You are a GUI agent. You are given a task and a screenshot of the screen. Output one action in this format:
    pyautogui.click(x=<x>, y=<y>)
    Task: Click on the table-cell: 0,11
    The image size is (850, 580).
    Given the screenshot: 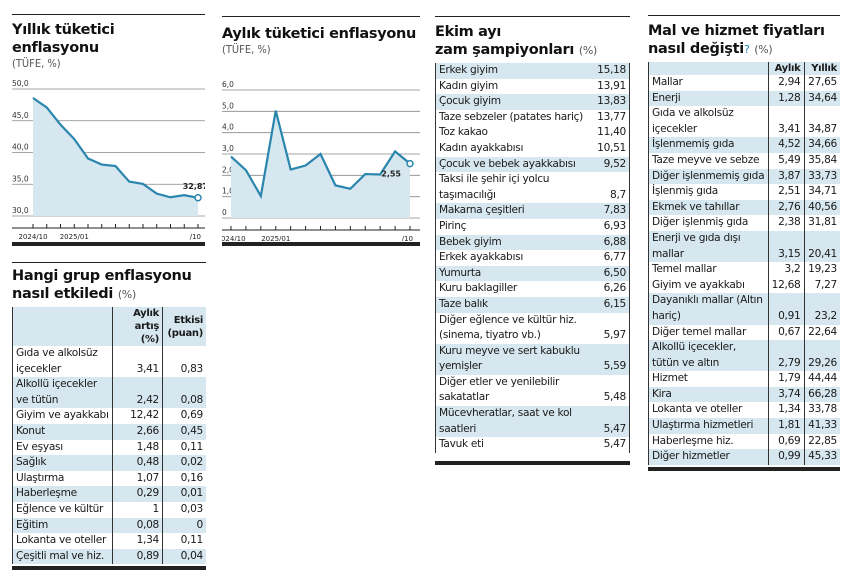 What is the action you would take?
    pyautogui.click(x=184, y=541)
    